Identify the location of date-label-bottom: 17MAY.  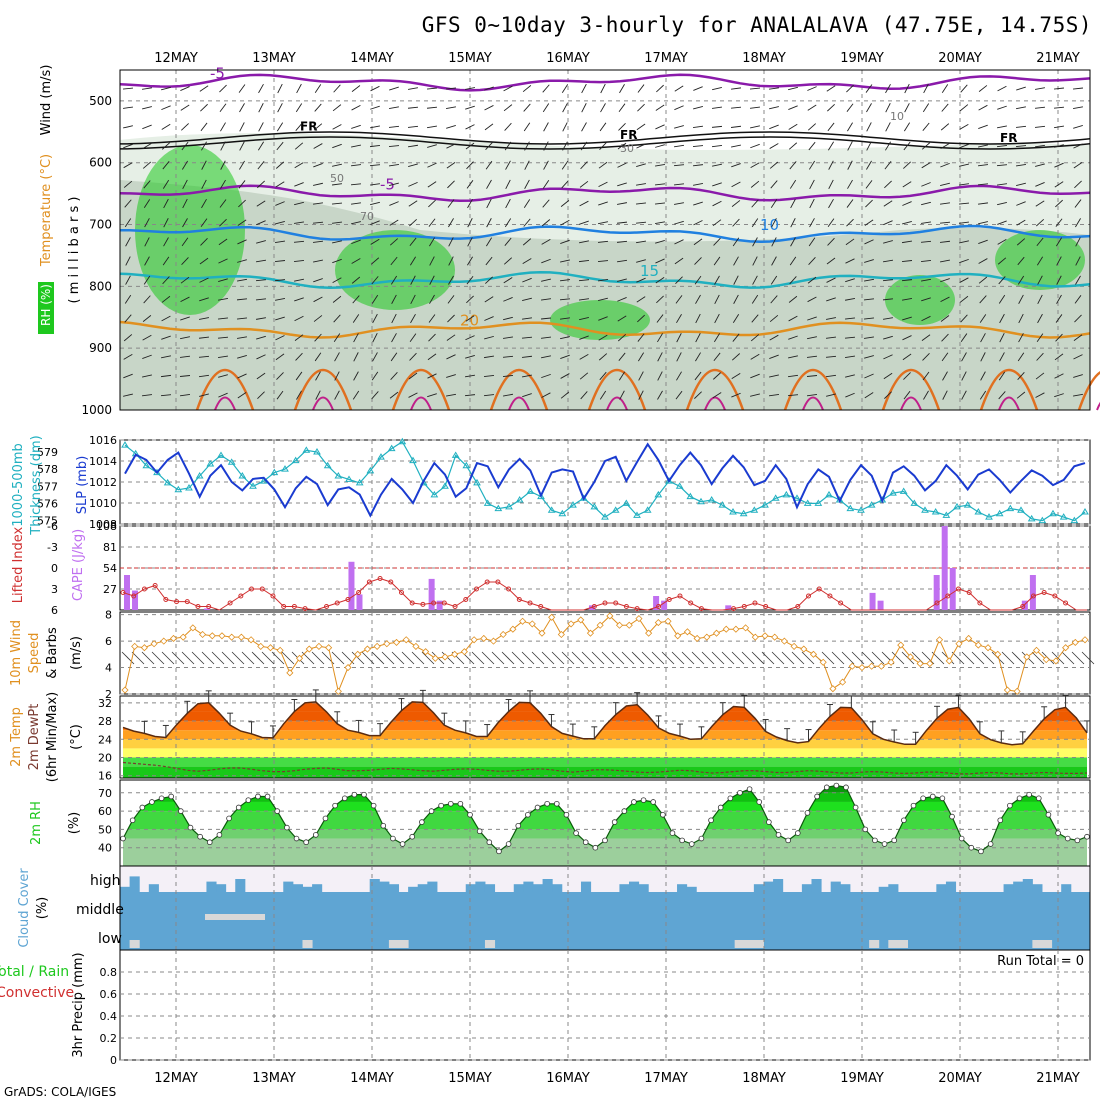
(666, 1078).